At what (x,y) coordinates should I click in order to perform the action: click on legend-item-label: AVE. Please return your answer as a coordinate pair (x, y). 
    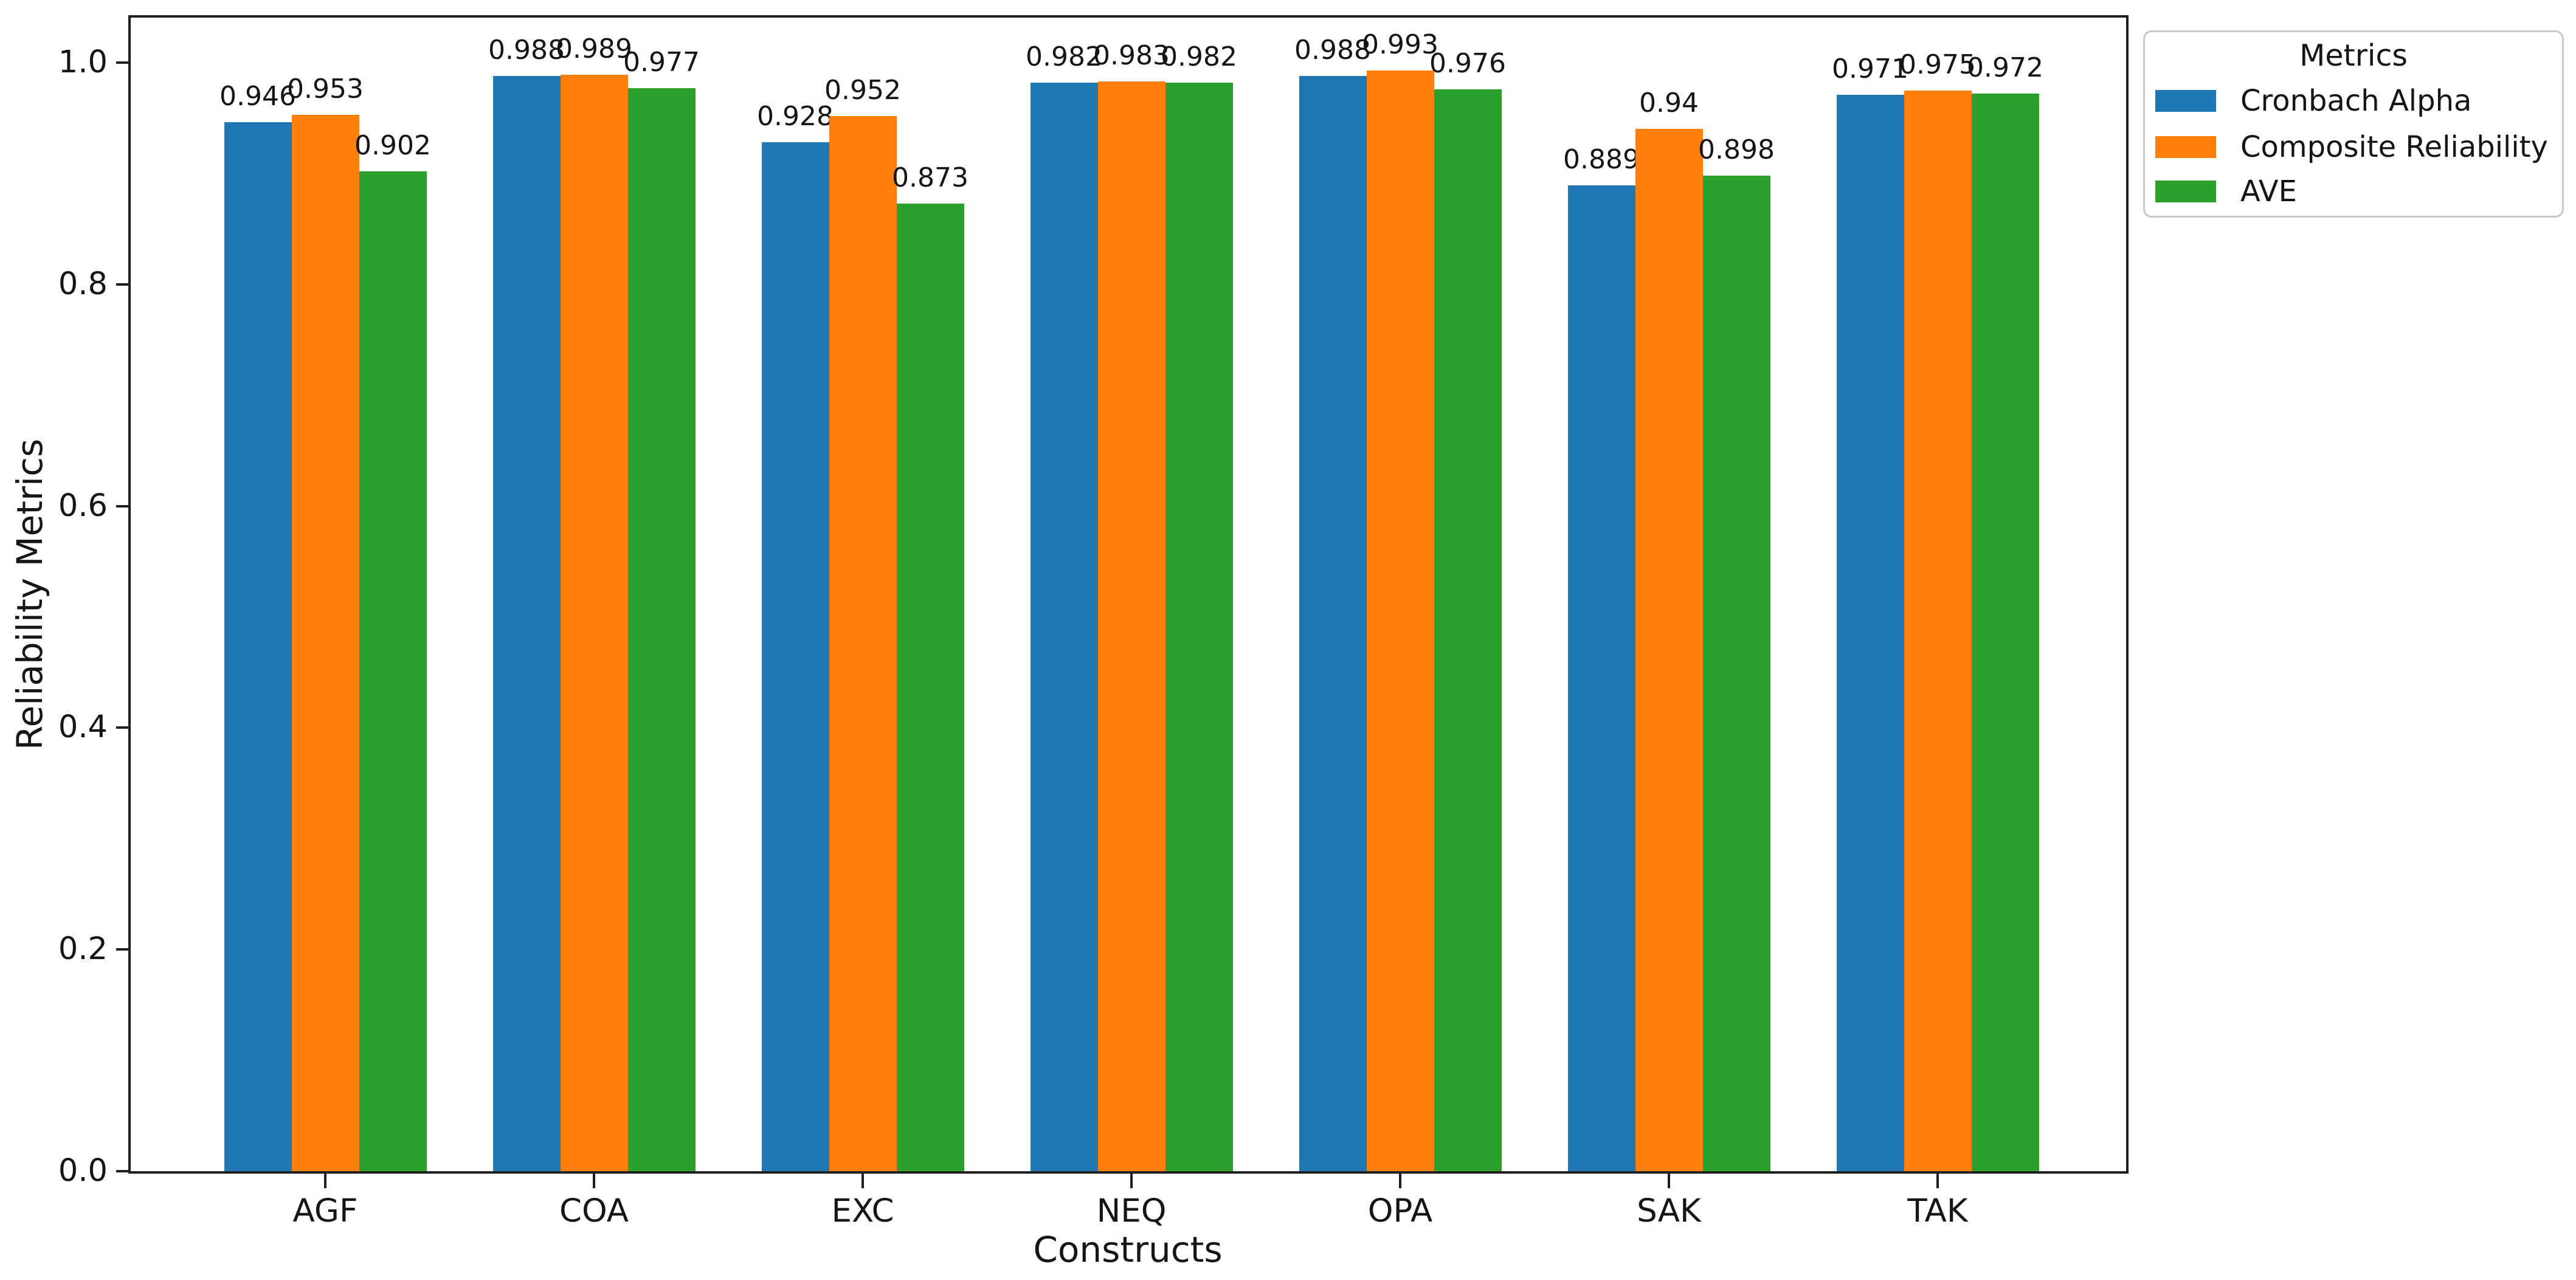
    Looking at the image, I should click on (2268, 191).